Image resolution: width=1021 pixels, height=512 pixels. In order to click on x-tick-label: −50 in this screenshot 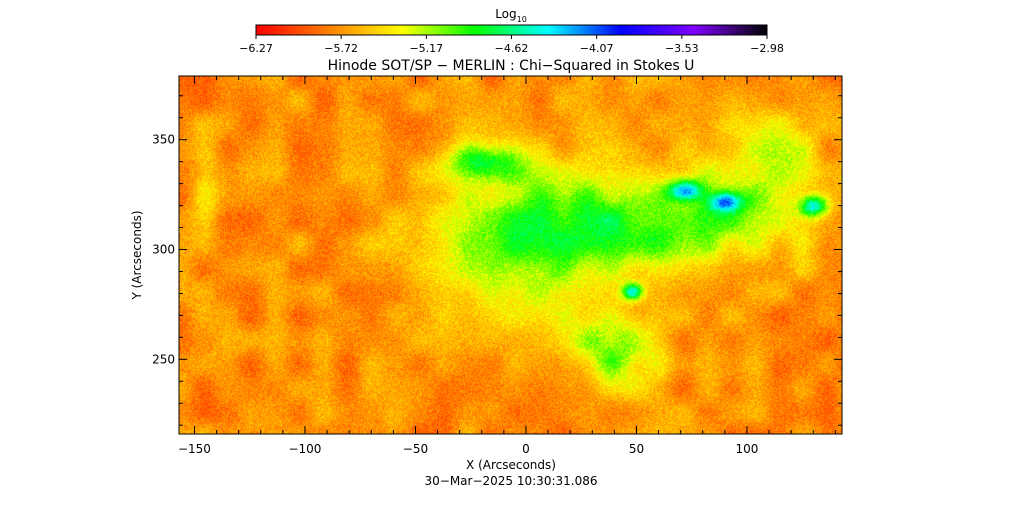, I will do `click(415, 449)`.